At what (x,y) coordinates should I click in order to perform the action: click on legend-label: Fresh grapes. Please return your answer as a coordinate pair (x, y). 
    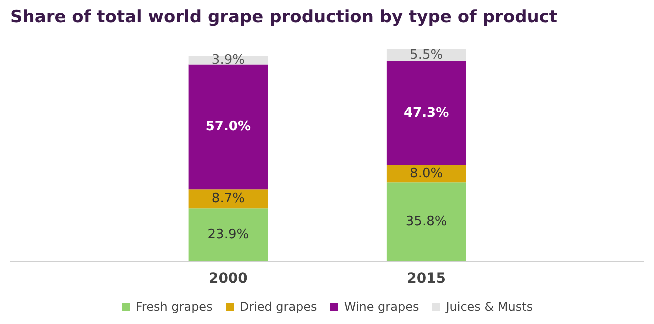
    Looking at the image, I should click on (174, 307).